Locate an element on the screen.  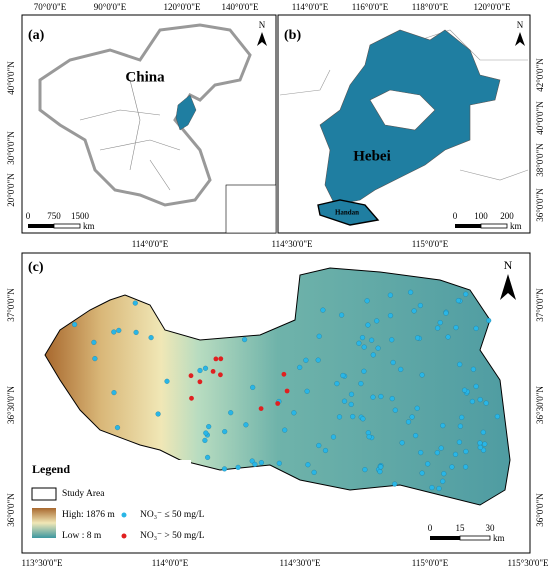
coord-label: 113°30'0"E is located at coordinates (42, 563).